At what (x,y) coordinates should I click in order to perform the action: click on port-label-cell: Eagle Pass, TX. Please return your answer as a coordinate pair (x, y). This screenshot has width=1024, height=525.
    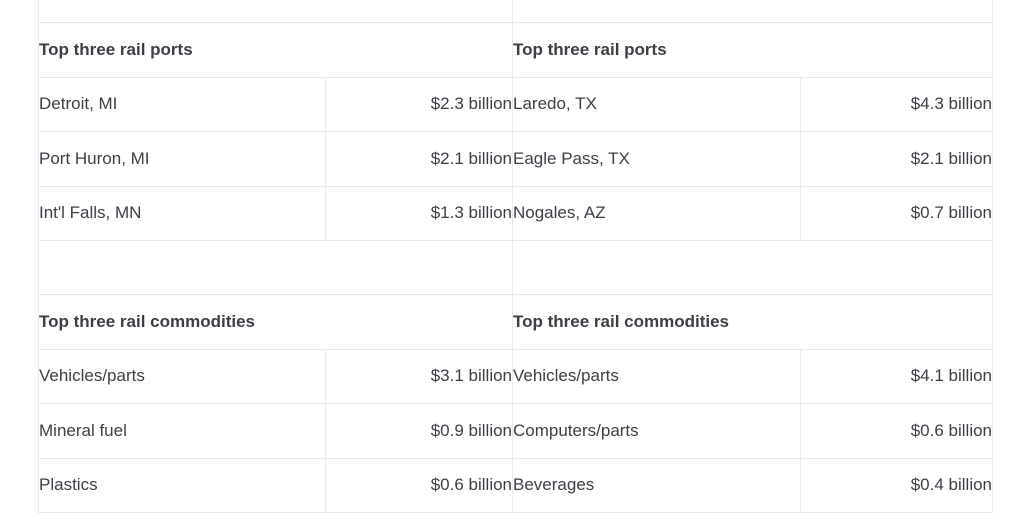
    Looking at the image, I should click on (656, 159).